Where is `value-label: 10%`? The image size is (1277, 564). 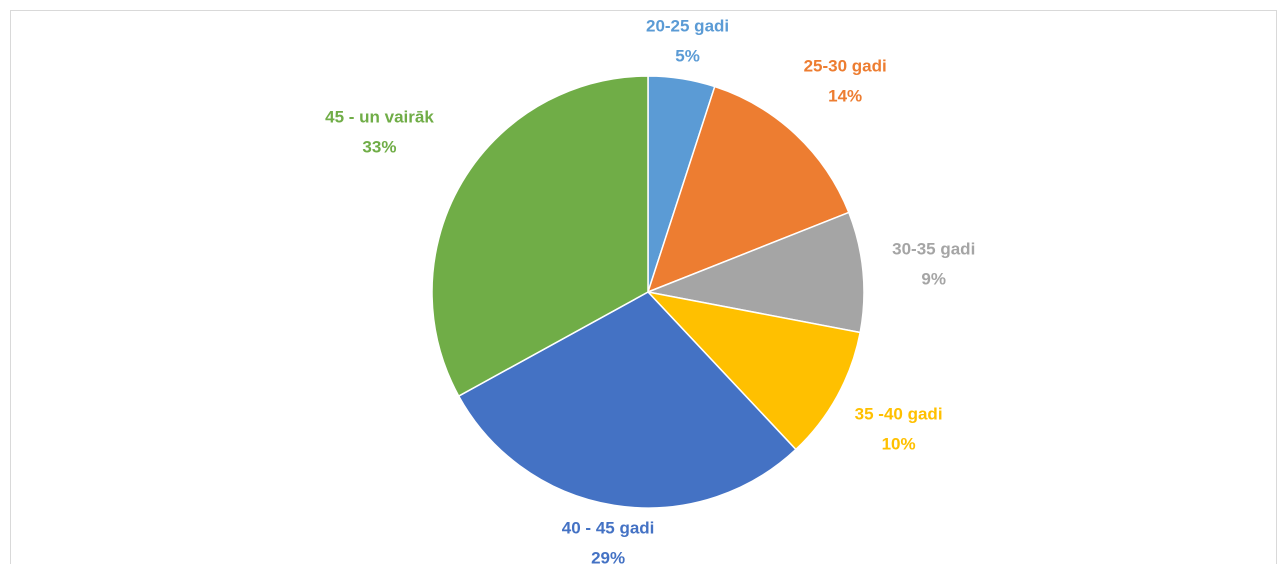 value-label: 10% is located at coordinates (899, 443).